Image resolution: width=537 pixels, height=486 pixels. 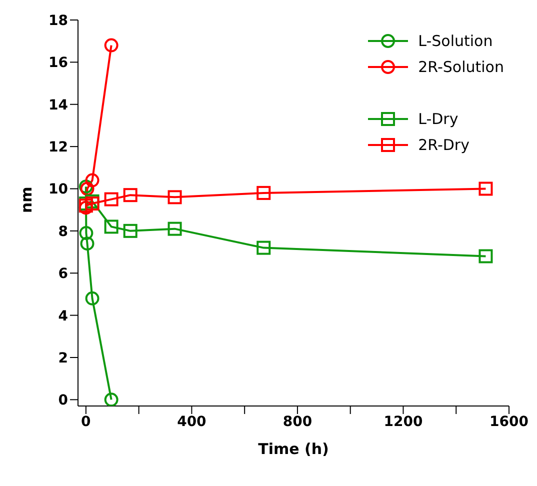 I want to click on x-tick-label: 1200, so click(x=403, y=422).